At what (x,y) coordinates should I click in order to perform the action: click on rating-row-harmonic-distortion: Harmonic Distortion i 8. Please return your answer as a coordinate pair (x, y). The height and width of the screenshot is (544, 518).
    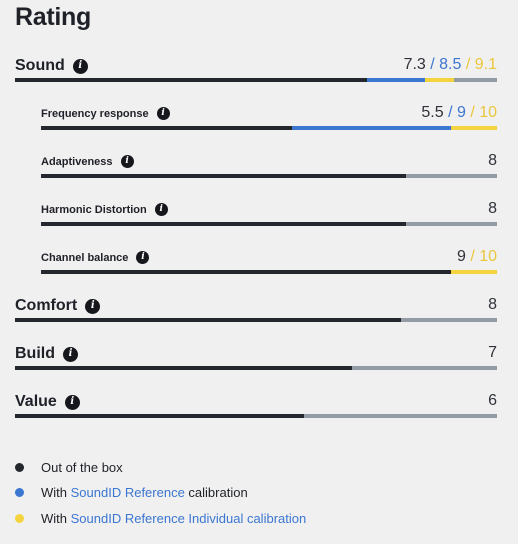
    Looking at the image, I should click on (269, 213).